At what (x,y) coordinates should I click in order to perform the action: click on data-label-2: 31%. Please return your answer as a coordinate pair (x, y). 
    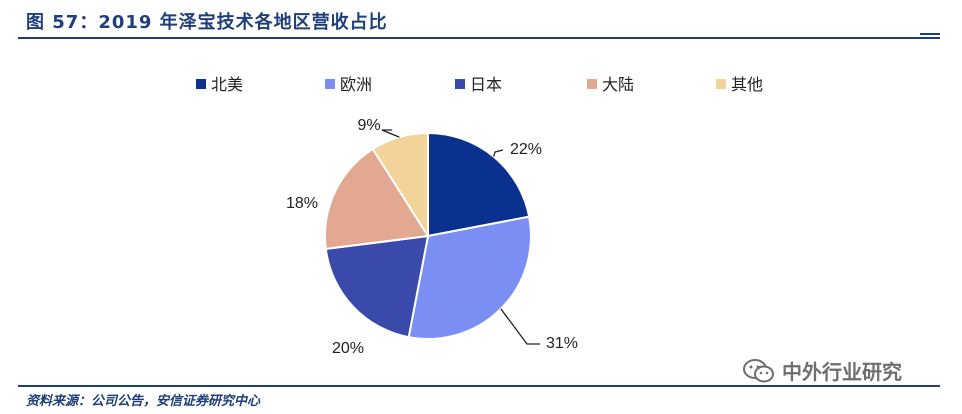
    Looking at the image, I should click on (562, 343).